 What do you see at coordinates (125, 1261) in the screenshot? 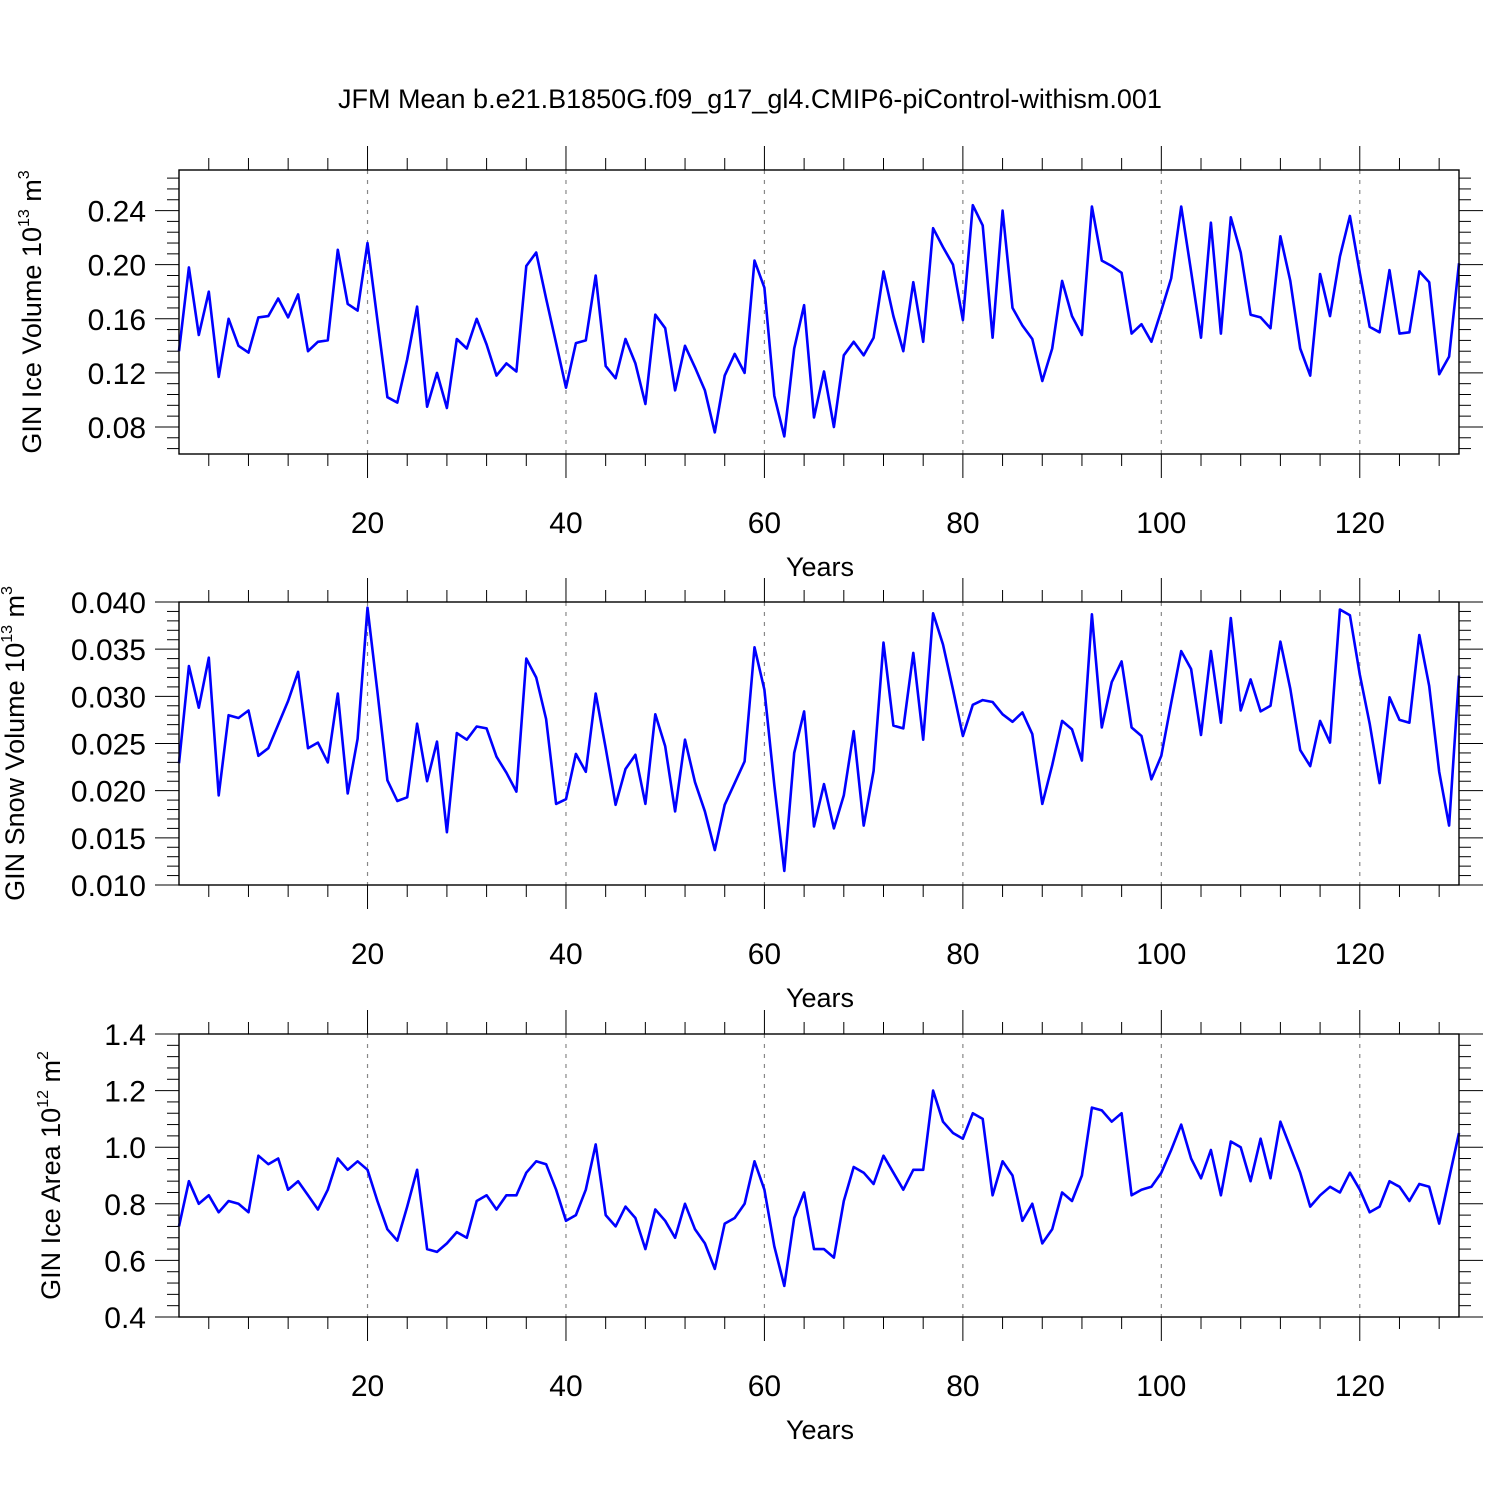
I see `y-tick-label: 0.6` at bounding box center [125, 1261].